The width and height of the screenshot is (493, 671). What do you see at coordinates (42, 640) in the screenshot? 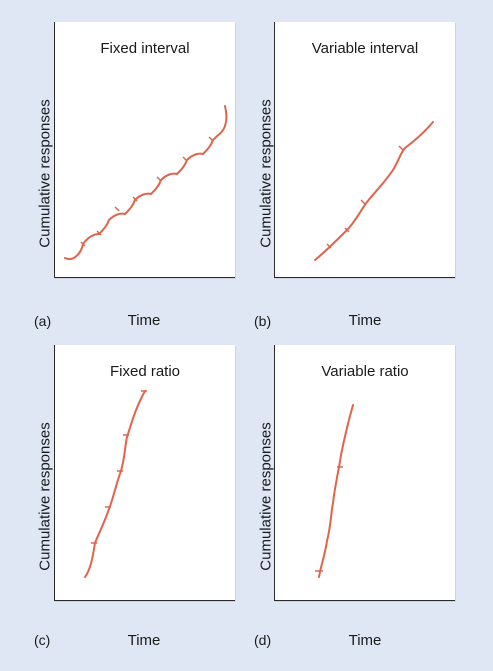
I see `panel-tag: (c)` at bounding box center [42, 640].